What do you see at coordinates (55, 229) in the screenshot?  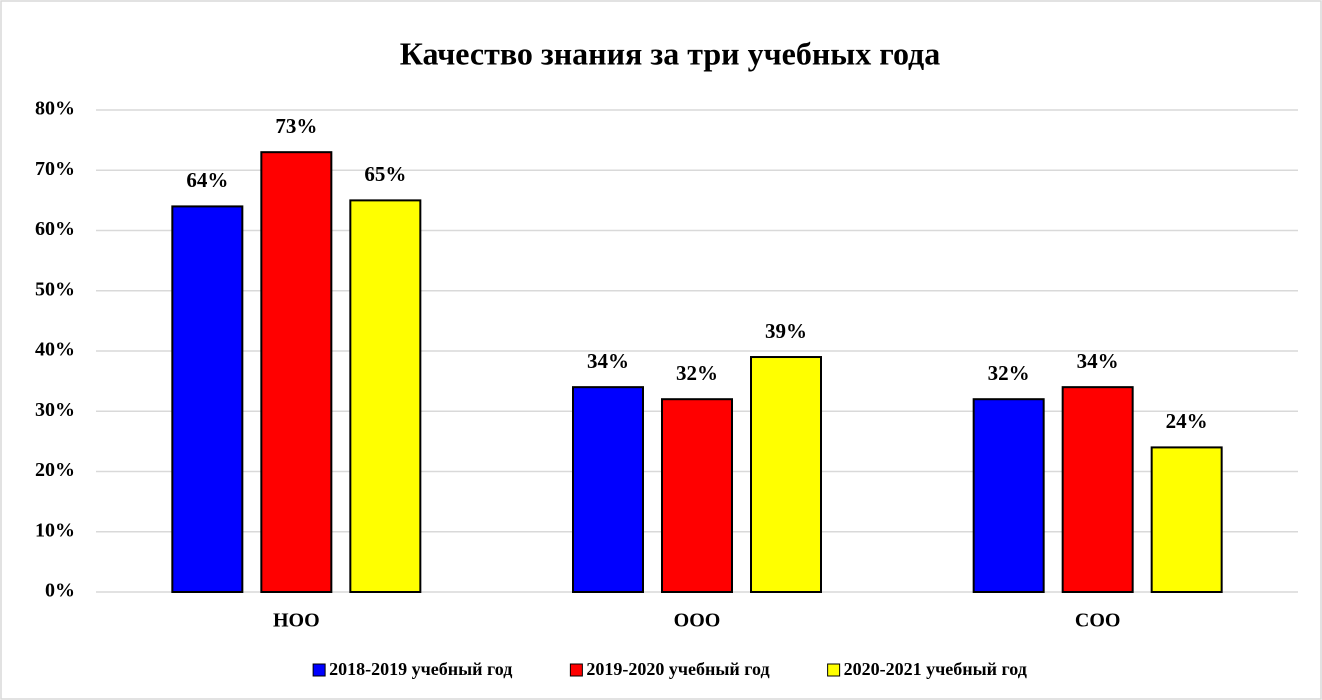 I see `y-tick-label: 60%` at bounding box center [55, 229].